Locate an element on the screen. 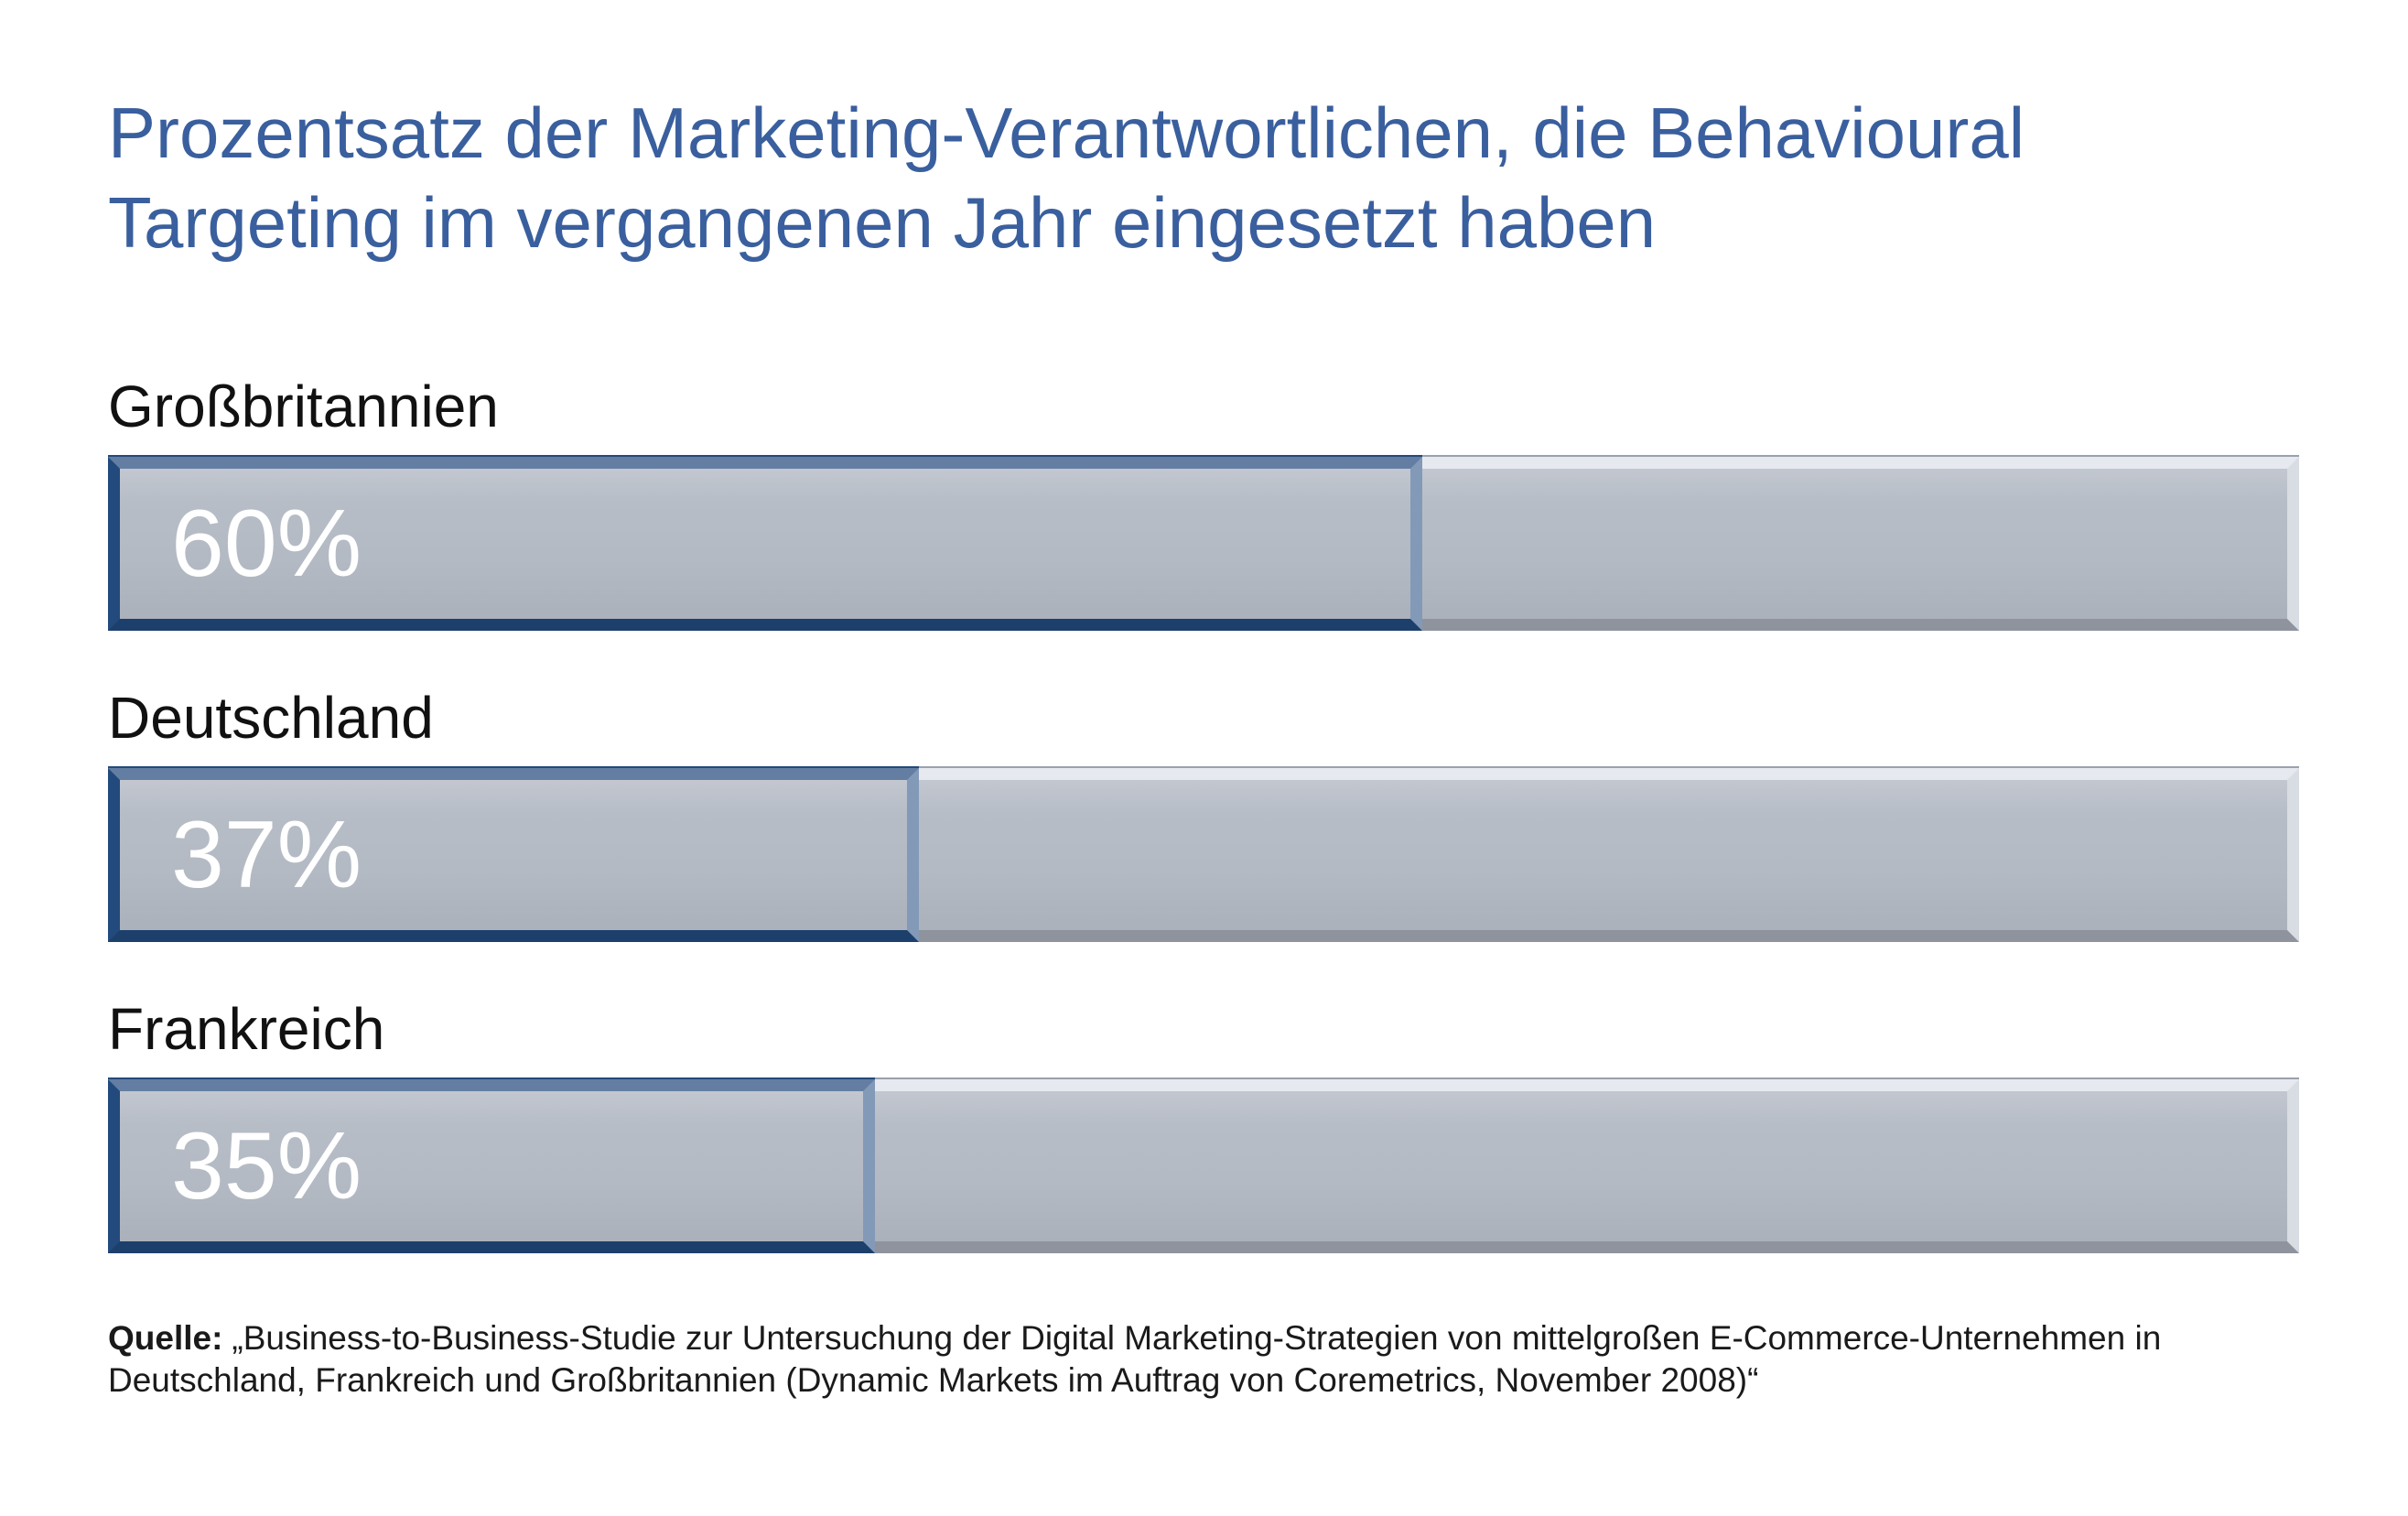 Image resolution: width=2408 pixels, height=1516 pixels. bar-row-grossbritannien: 60% is located at coordinates (1203, 544).